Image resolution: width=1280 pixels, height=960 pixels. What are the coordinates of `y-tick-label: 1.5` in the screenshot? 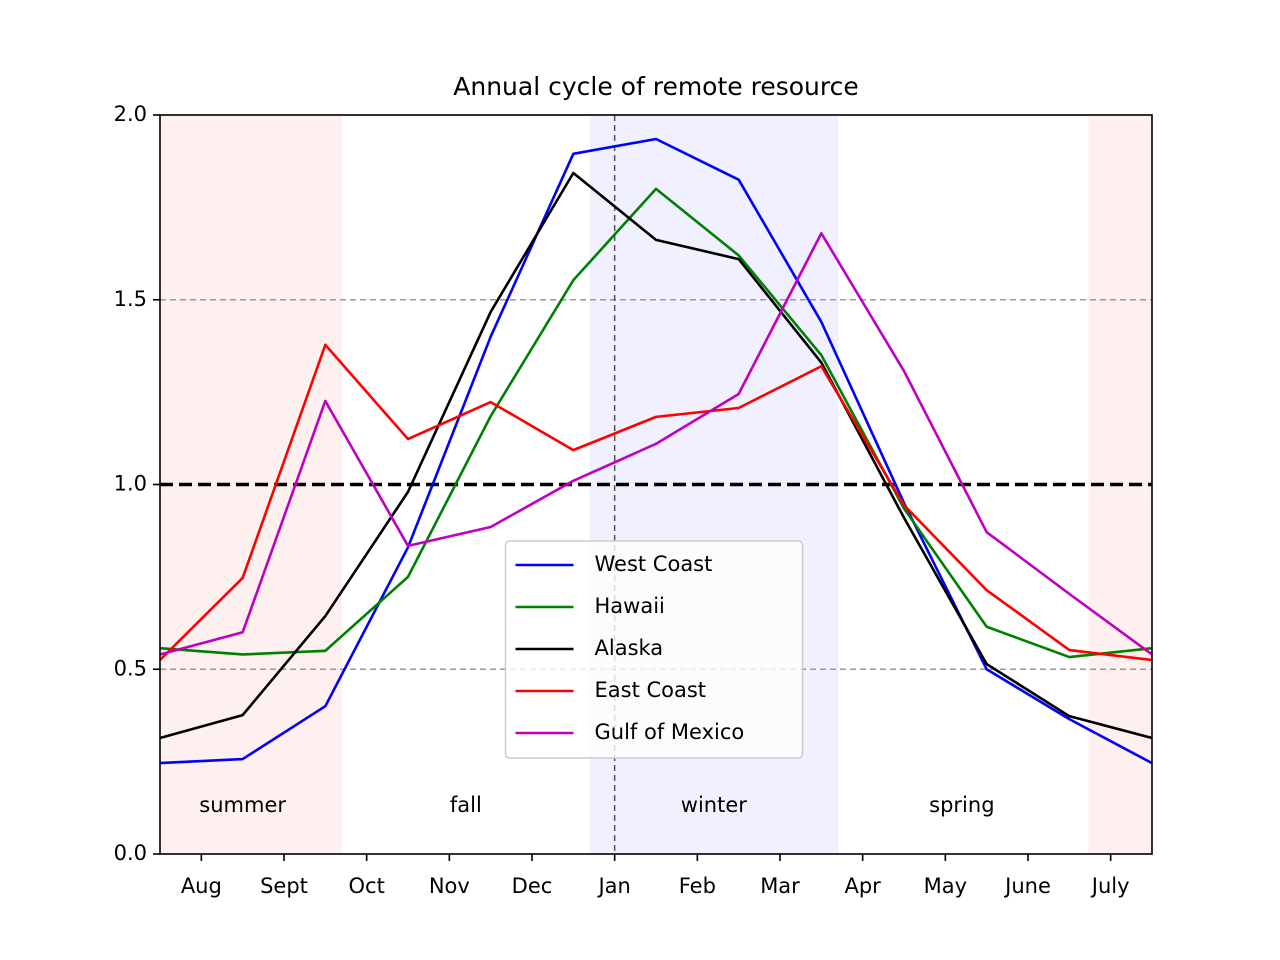 It's located at (130, 299).